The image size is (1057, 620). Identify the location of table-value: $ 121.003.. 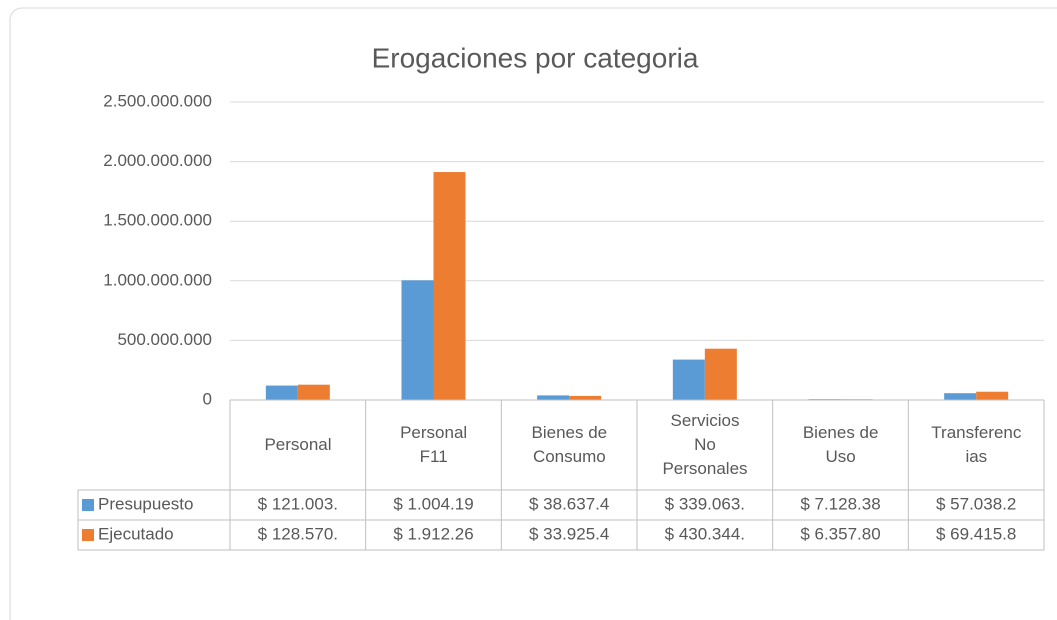
(298, 503).